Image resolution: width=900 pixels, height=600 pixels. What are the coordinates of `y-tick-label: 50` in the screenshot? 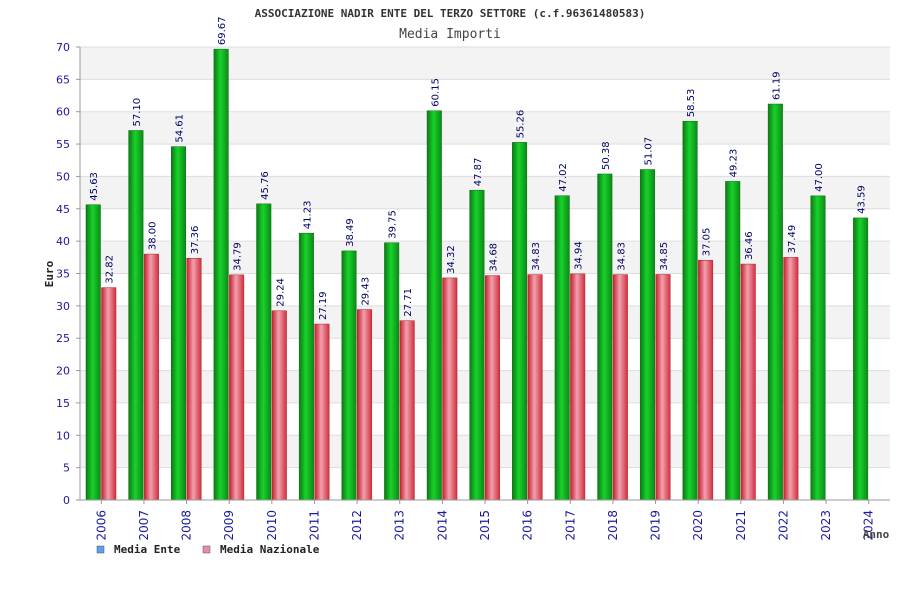 It's located at (63, 176).